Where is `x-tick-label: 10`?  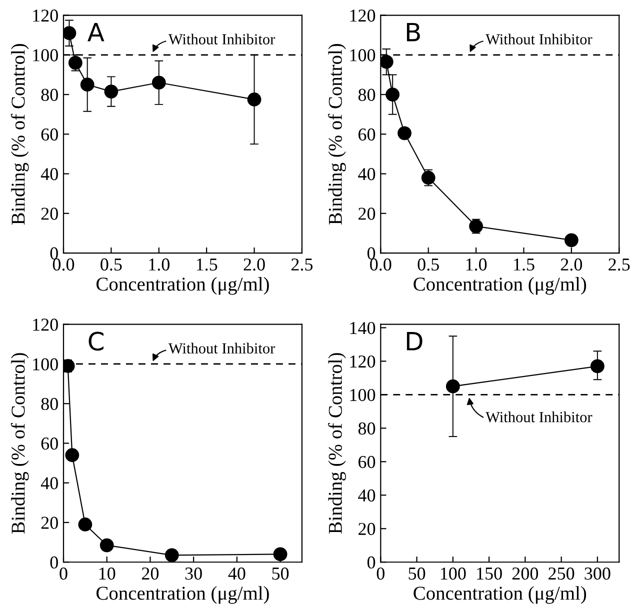
x-tick-label: 10 is located at coordinates (107, 574).